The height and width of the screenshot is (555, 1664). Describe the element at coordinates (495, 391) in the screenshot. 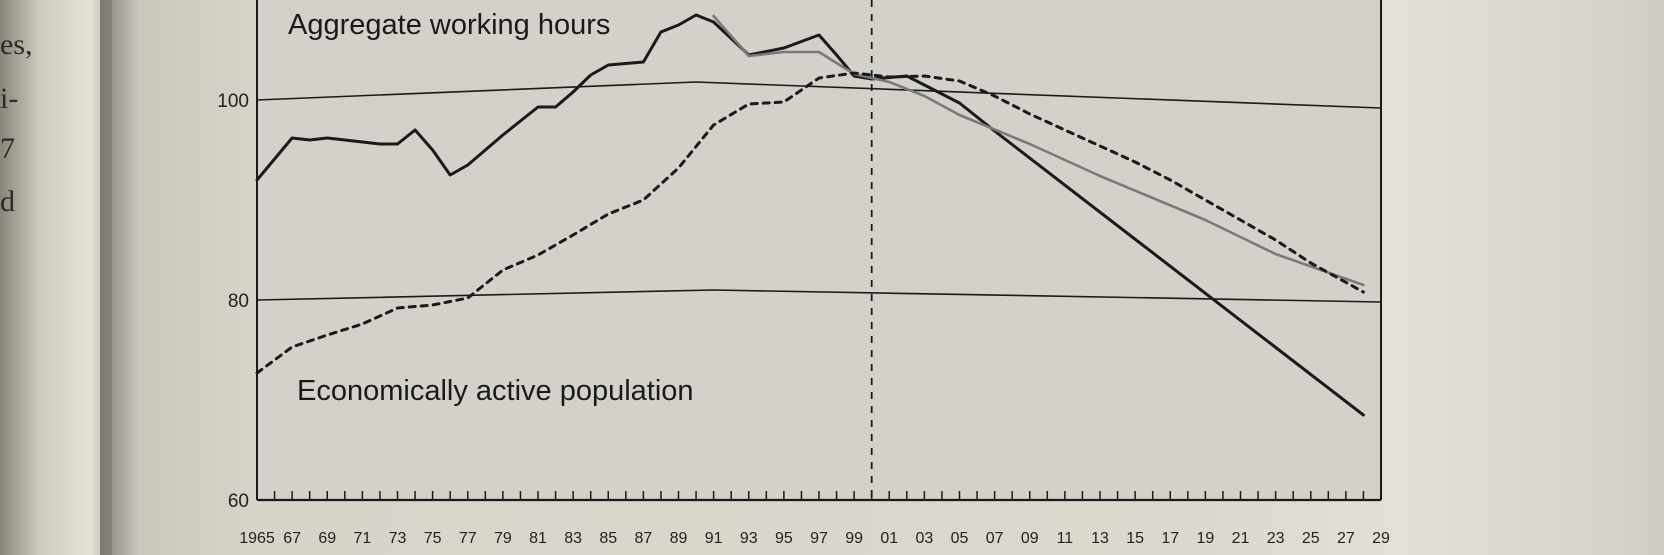

I see `series-label-economically-active-population: Economically active population` at that location.